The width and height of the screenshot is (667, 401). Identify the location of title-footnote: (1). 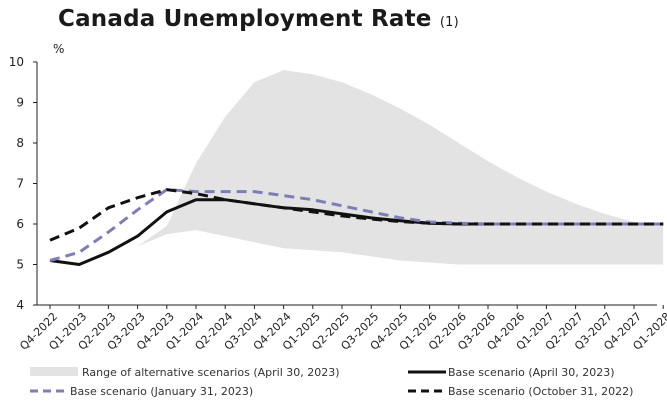
(449, 22).